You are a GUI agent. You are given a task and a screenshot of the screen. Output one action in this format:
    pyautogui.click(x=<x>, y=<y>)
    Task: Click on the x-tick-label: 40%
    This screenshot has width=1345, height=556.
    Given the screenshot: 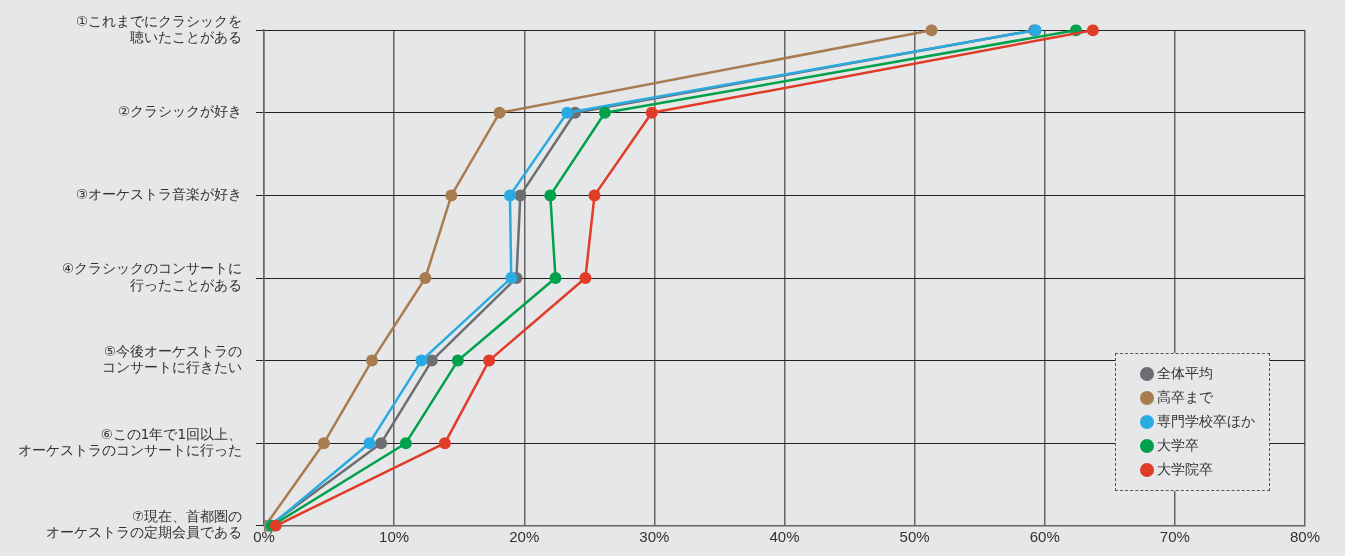 What is the action you would take?
    pyautogui.click(x=784, y=536)
    